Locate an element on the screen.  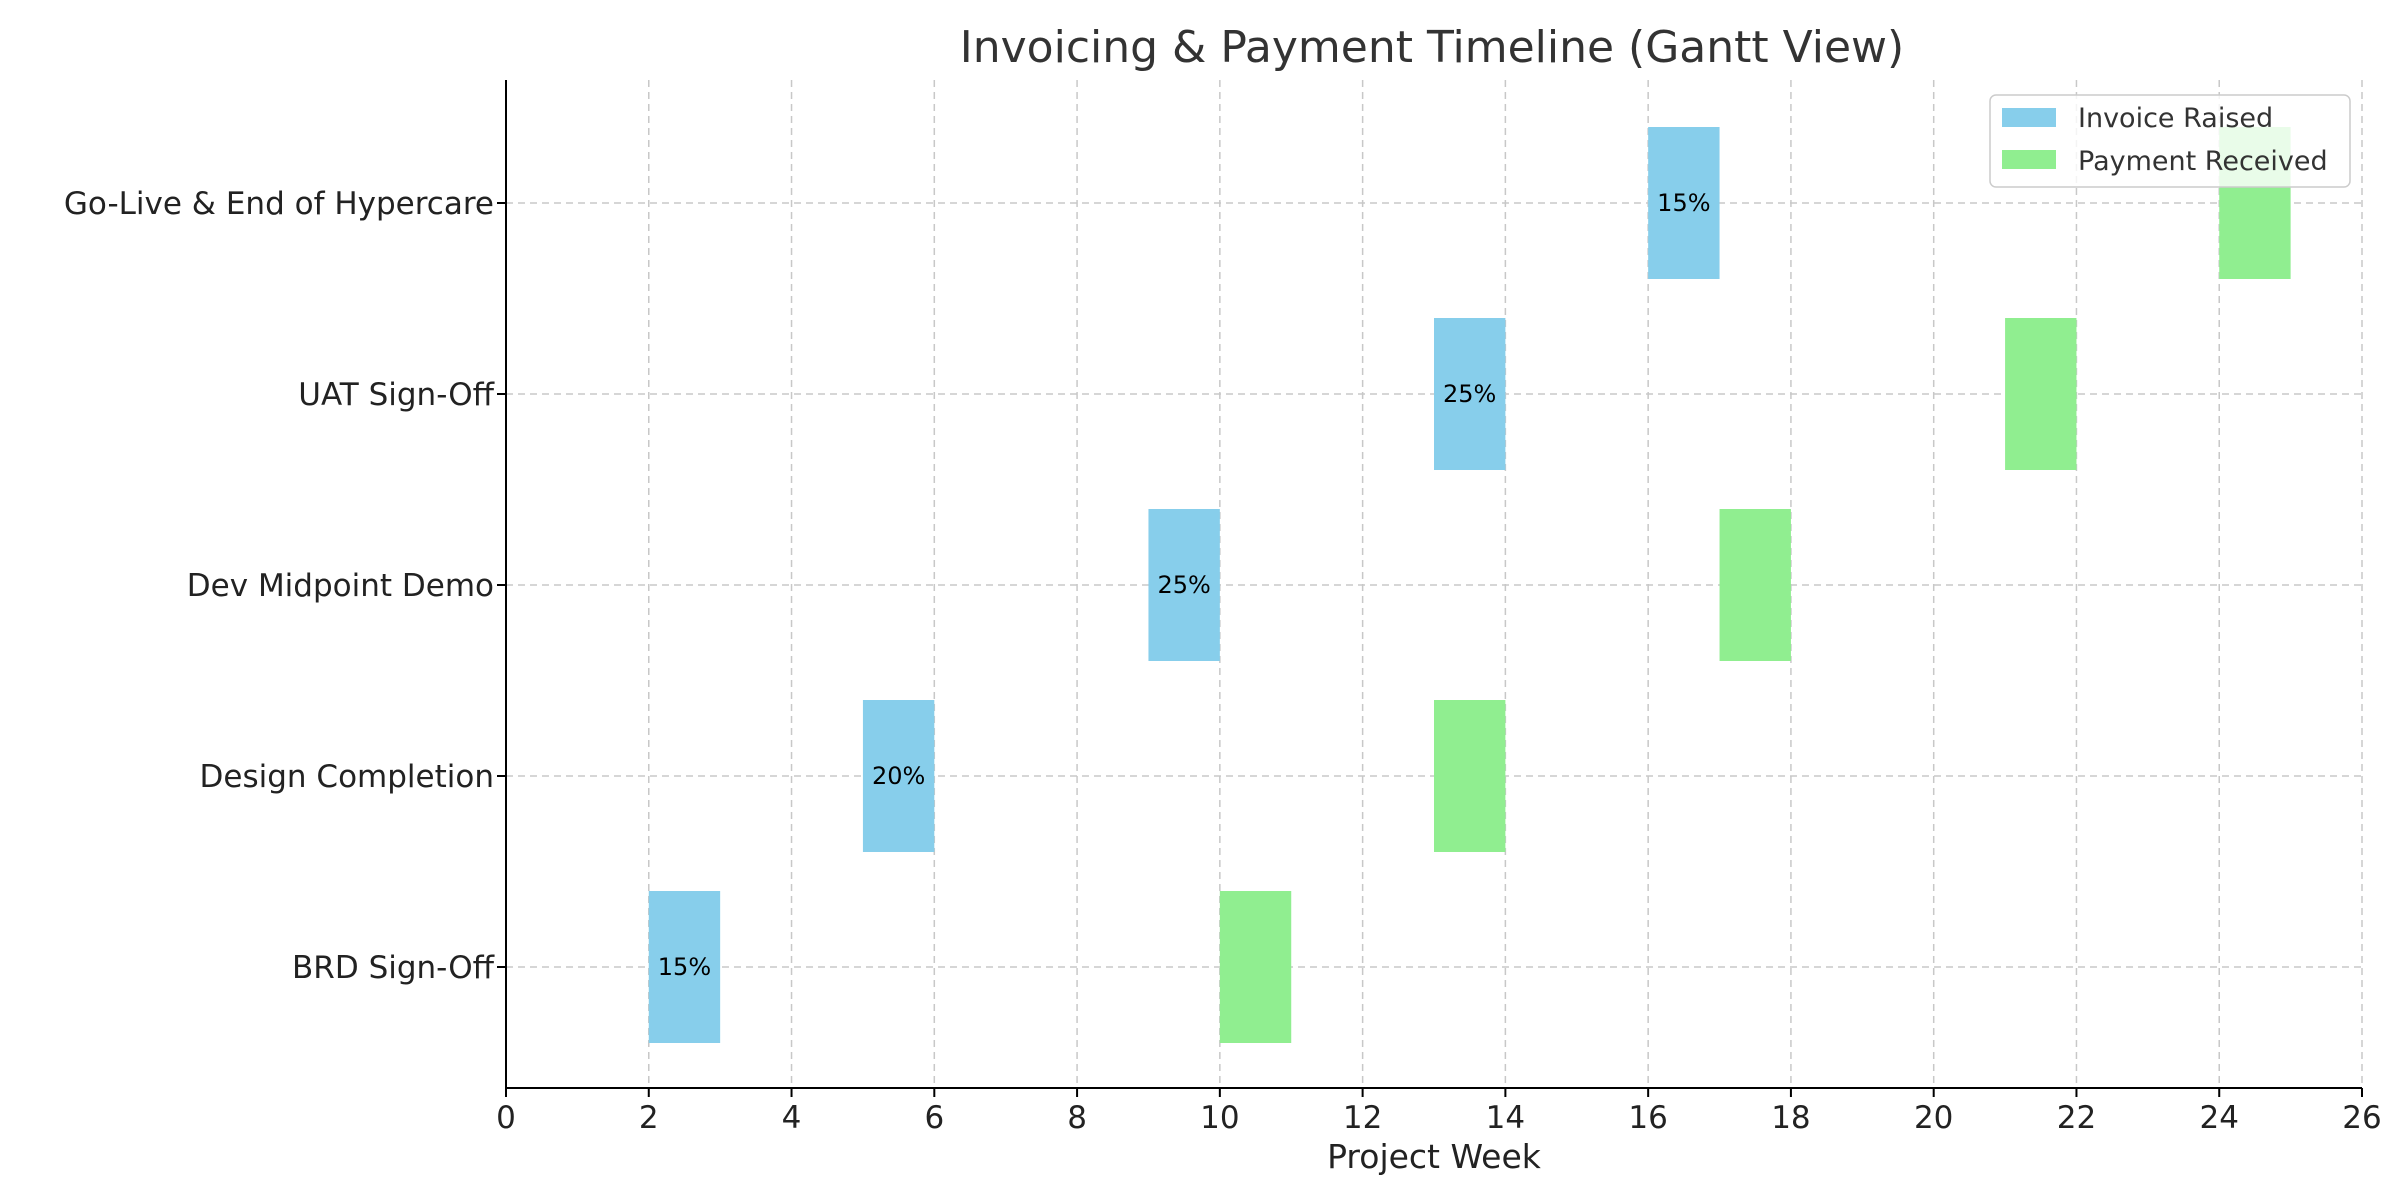
invoice-percent-label: 20% is located at coordinates (898, 776).